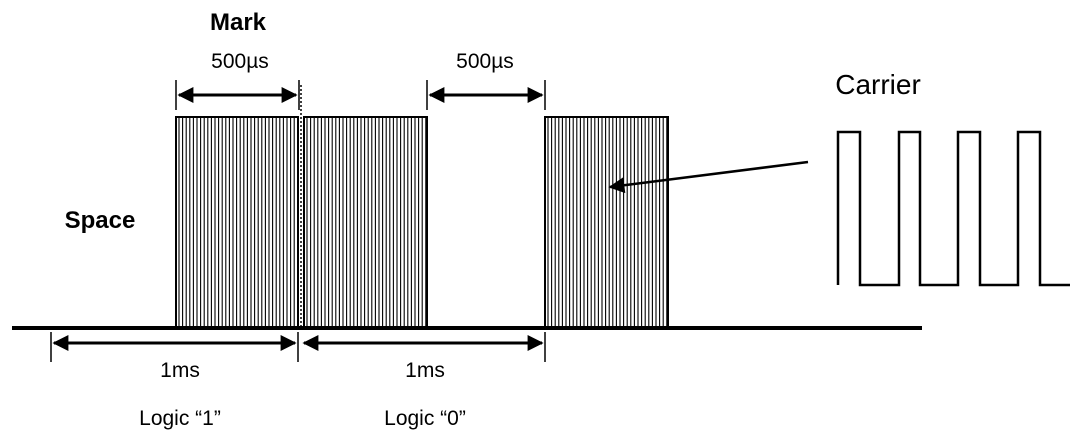  Describe the element at coordinates (240, 61) in the screenshot. I see `mark-duration-label: 500µs` at that location.